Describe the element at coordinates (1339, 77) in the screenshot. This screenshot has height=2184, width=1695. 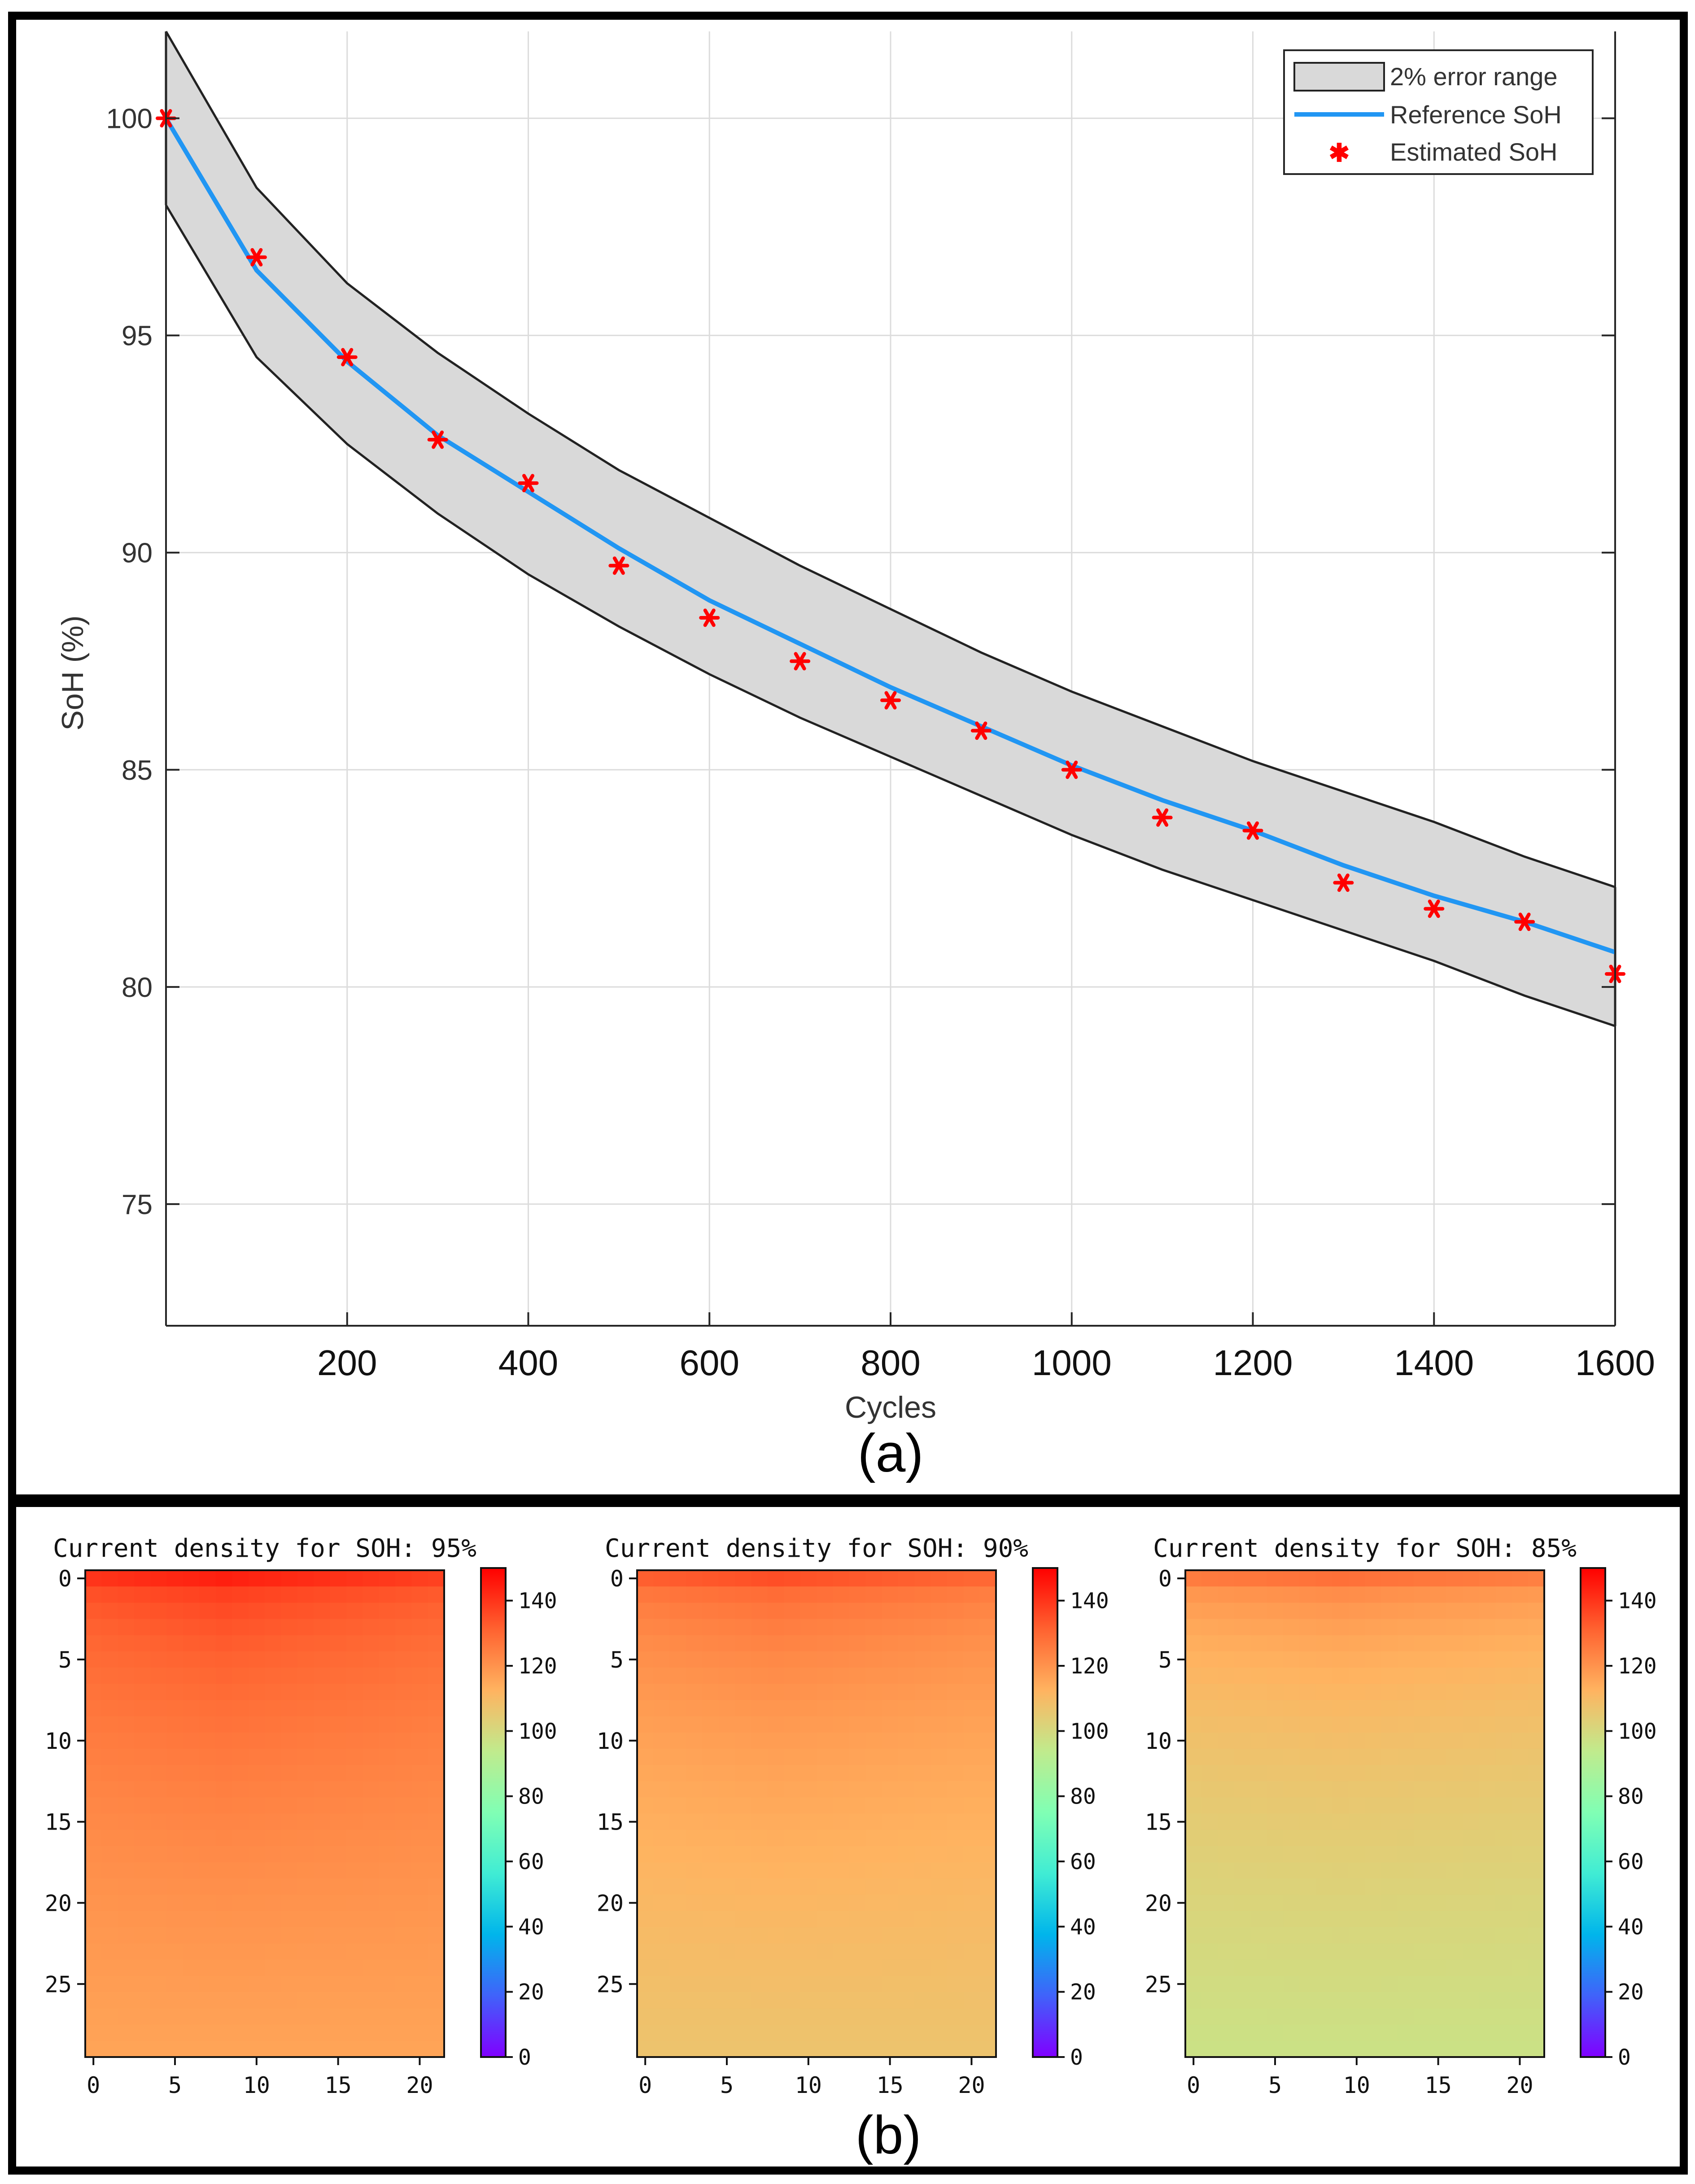
I see `legend-swatch-band` at that location.